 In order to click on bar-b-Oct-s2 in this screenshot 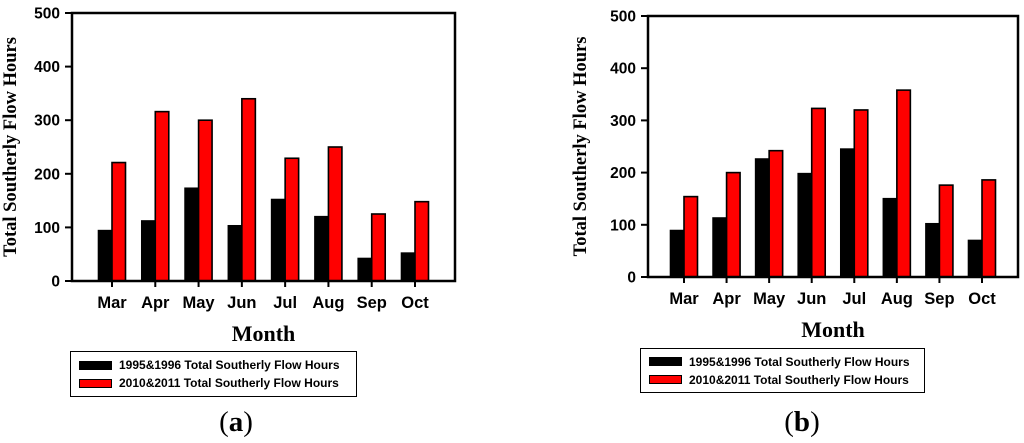, I will do `click(989, 228)`.